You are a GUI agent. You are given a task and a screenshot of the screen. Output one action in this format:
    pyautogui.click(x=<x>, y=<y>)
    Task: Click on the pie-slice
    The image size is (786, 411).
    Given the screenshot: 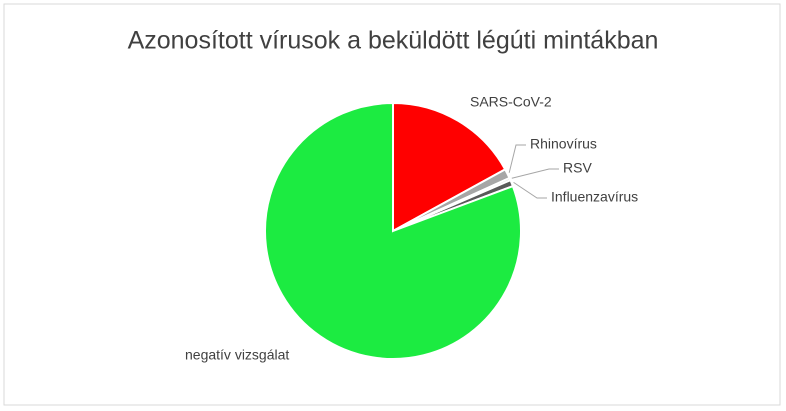 What is the action you would take?
    pyautogui.click(x=449, y=167)
    